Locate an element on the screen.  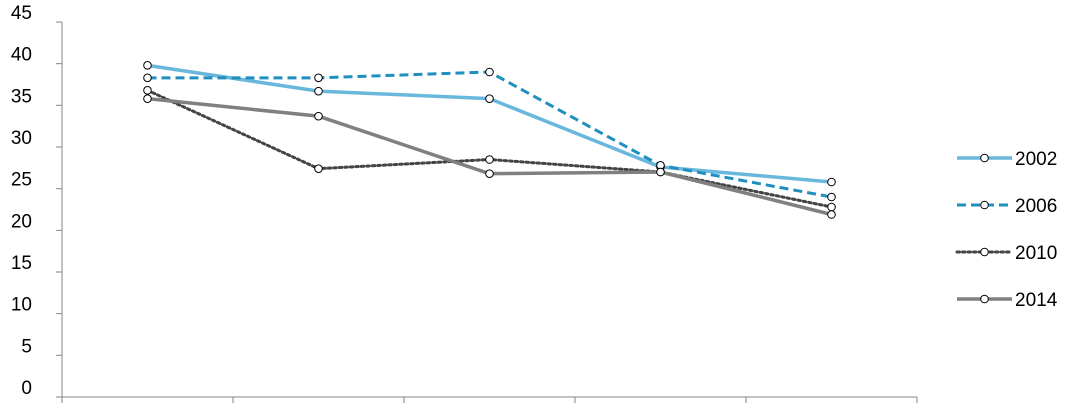
y-tick-label: 25 is located at coordinates (21, 180).